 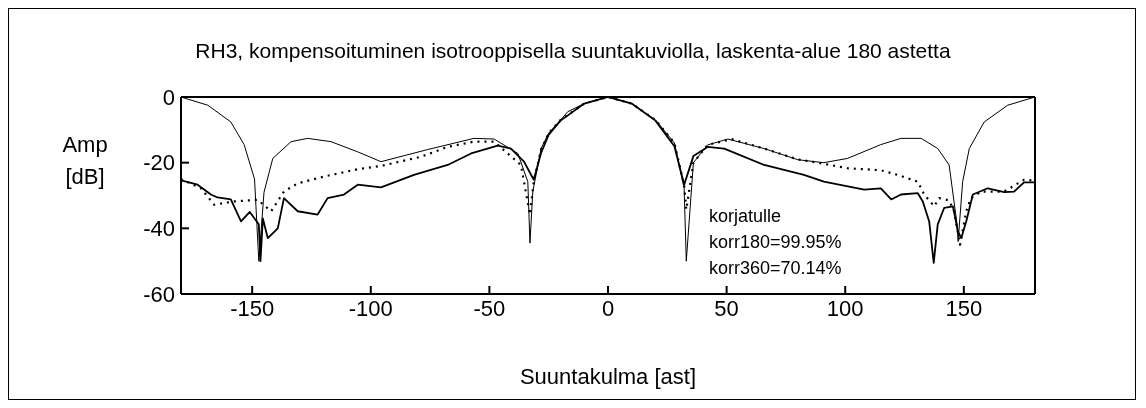 I want to click on y-axis-title: Amp [dB], so click(x=85, y=161).